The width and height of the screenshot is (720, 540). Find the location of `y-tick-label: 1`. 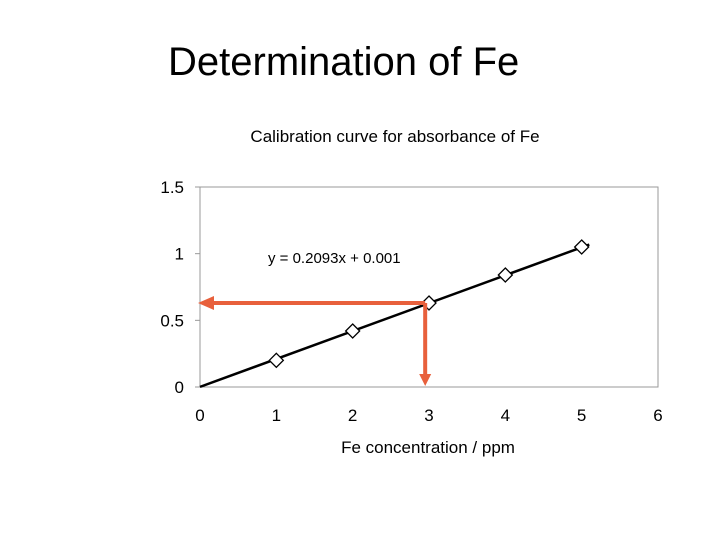

y-tick-label: 1 is located at coordinates (179, 254).